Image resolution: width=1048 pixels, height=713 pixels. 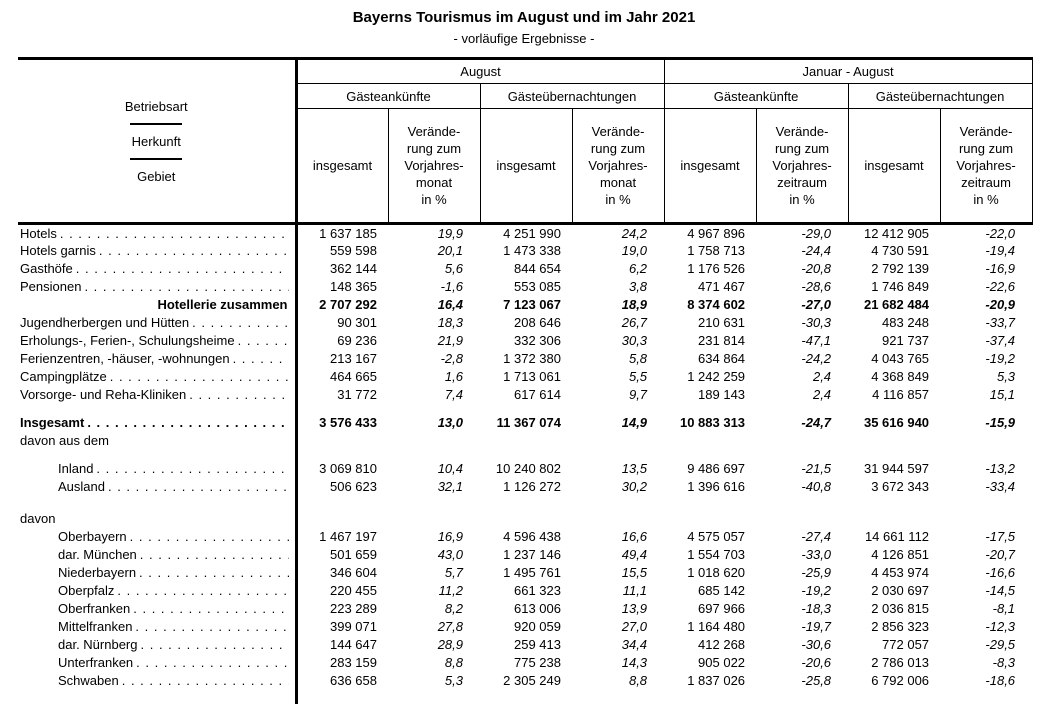 I want to click on value-change-cell: 30,3, so click(x=634, y=340).